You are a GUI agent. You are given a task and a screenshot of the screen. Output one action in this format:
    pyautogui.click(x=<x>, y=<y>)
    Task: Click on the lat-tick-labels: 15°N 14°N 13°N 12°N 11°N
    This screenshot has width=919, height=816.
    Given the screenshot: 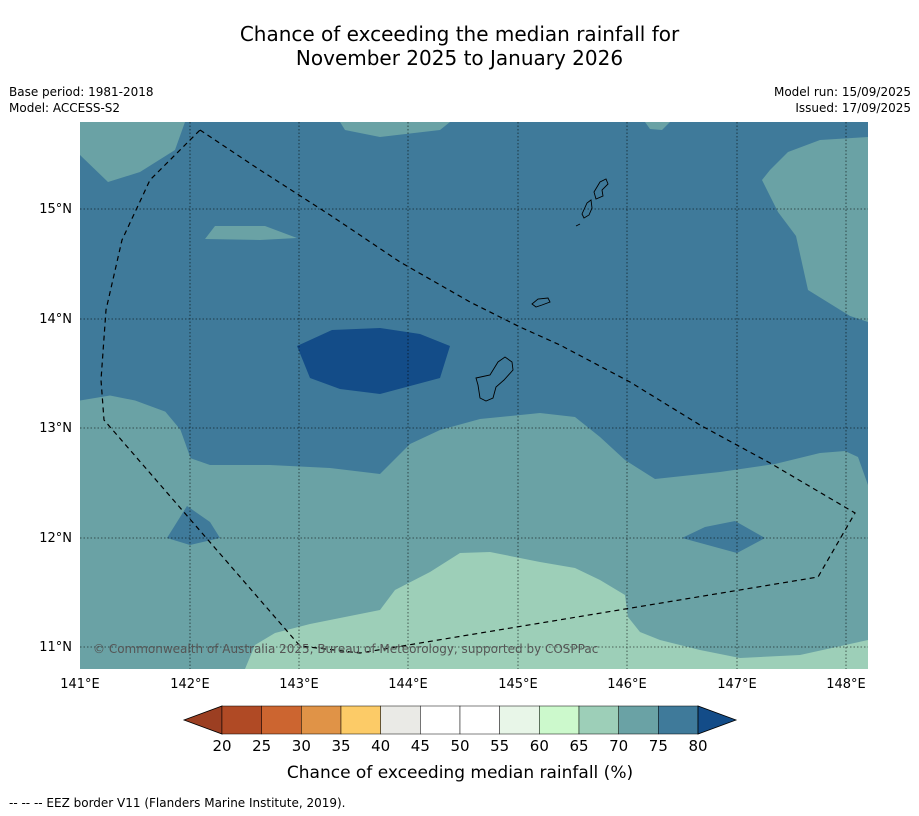 What is the action you would take?
    pyautogui.click(x=55, y=428)
    